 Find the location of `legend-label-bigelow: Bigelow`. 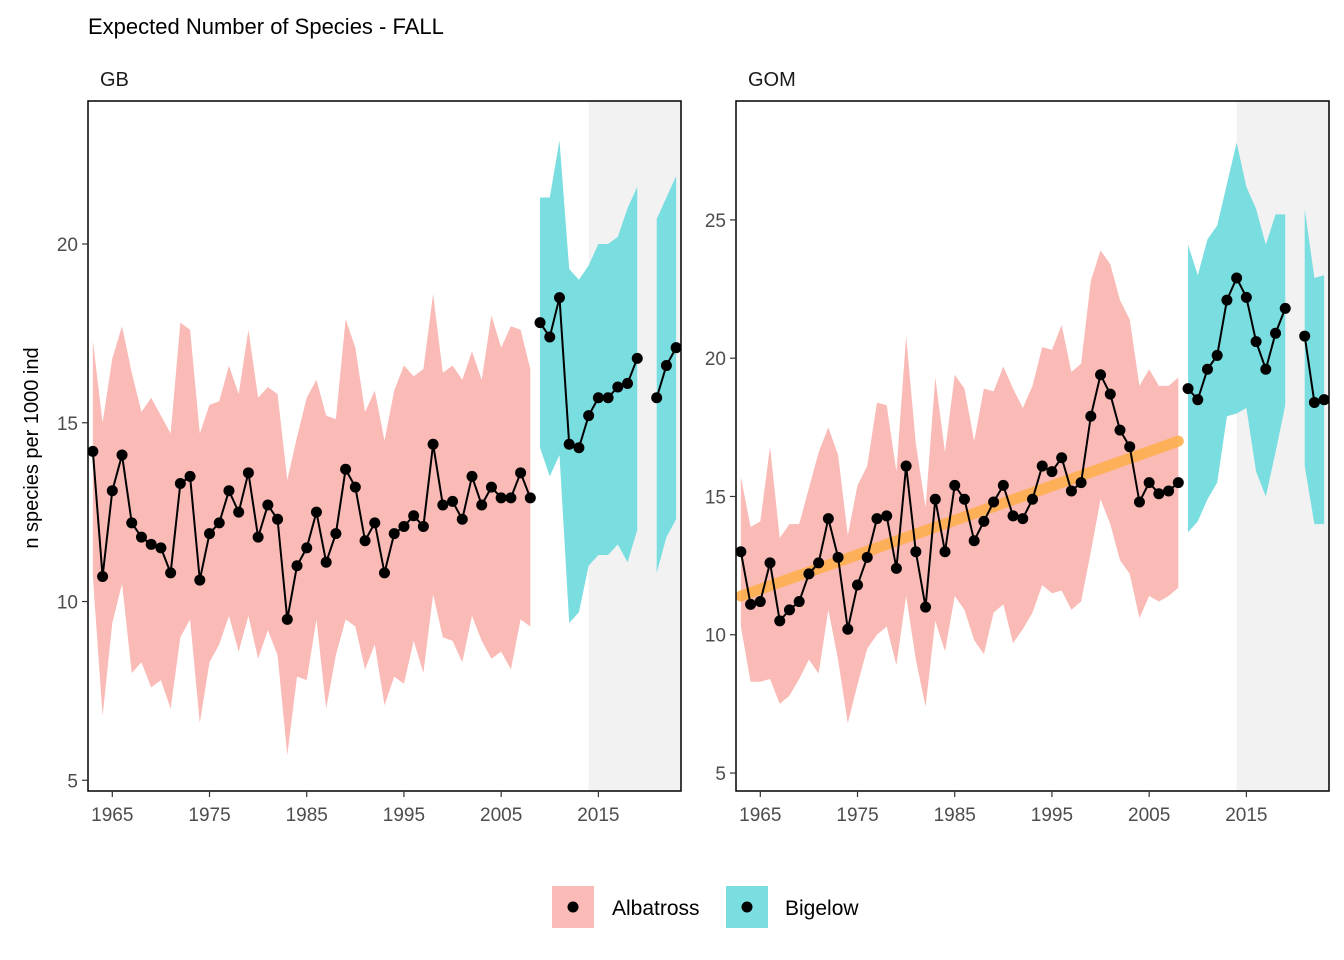

legend-label-bigelow: Bigelow is located at coordinates (822, 908).